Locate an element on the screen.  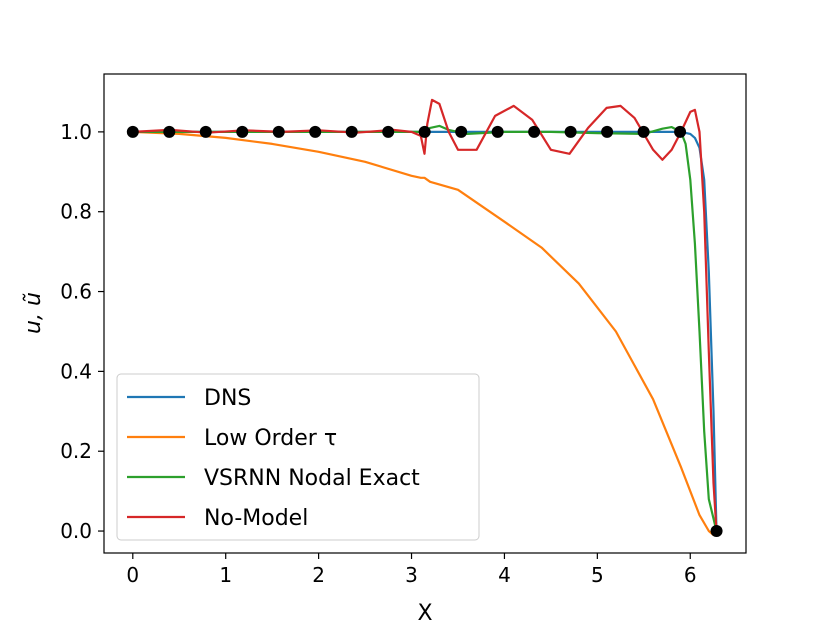
legend-label: VSRNN Nodal Exact is located at coordinates (312, 478).